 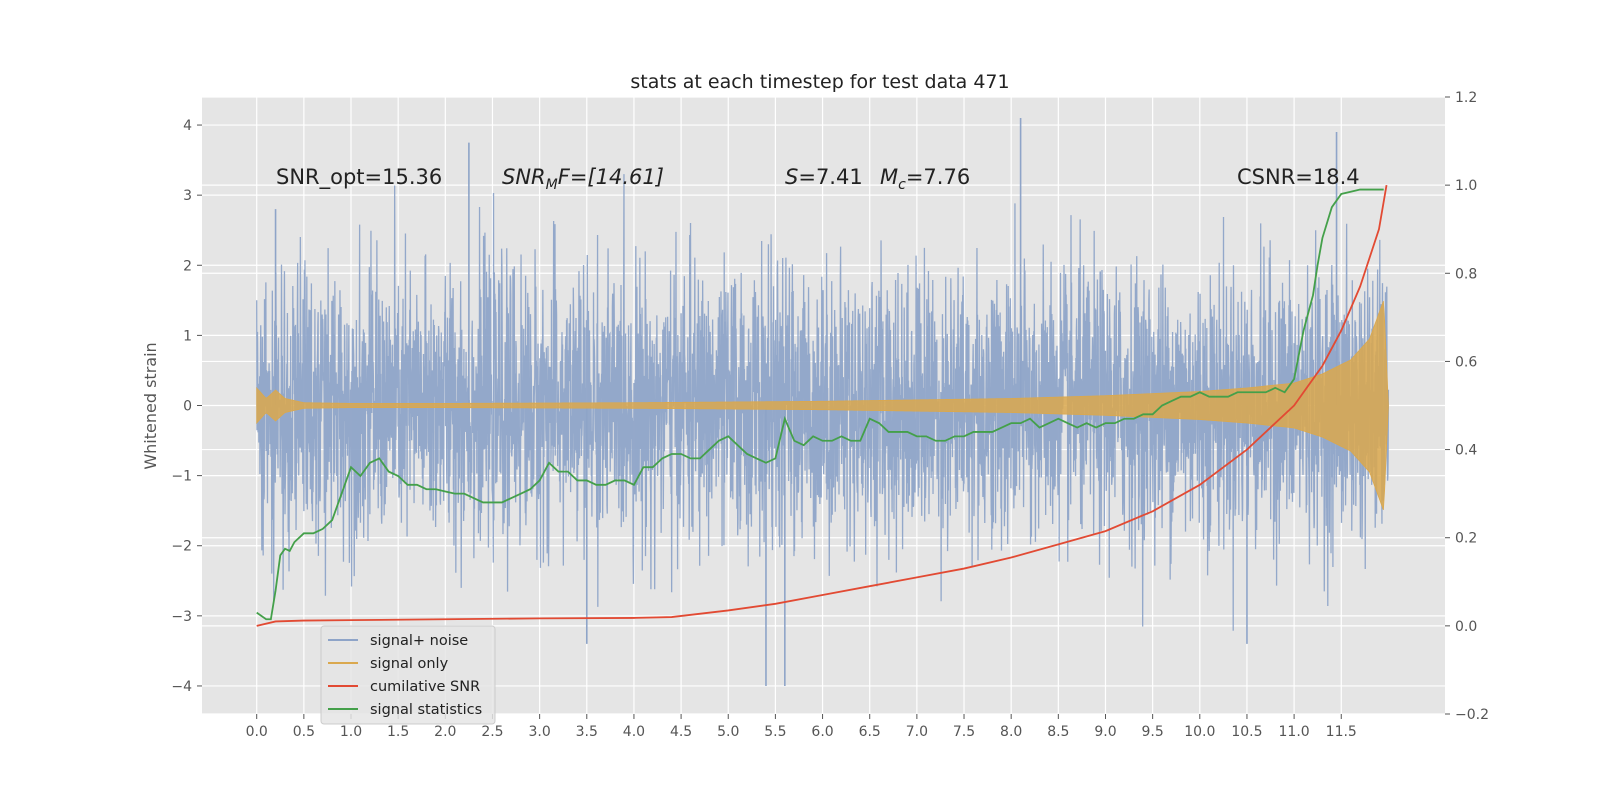 What do you see at coordinates (964, 732) in the screenshot?
I see `x-tick-label: 7.5` at bounding box center [964, 732].